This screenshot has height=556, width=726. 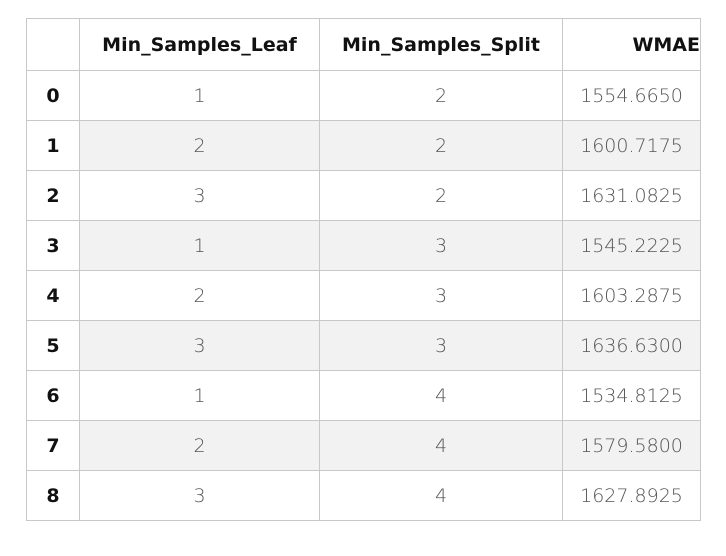 I want to click on table-row: 3 1 3 1545.2225, so click(x=363, y=245).